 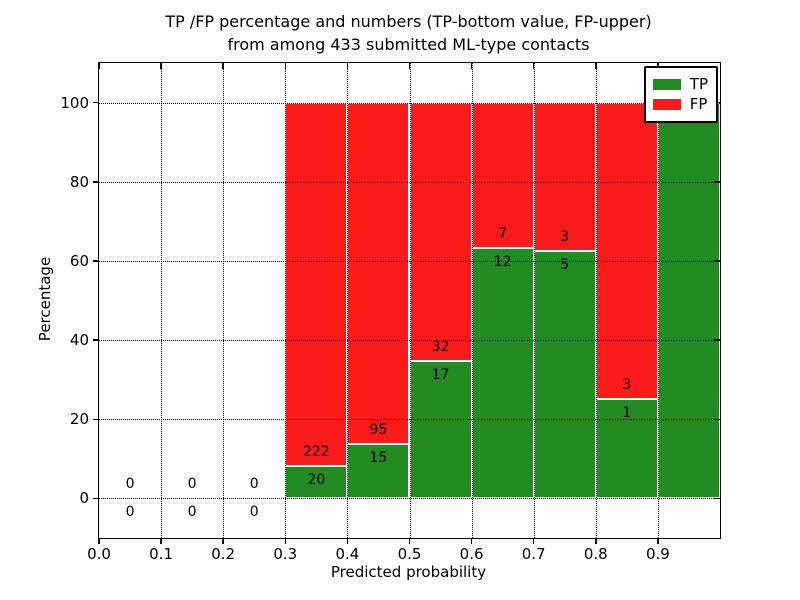 I want to click on tp-count-label: 20, so click(x=316, y=479).